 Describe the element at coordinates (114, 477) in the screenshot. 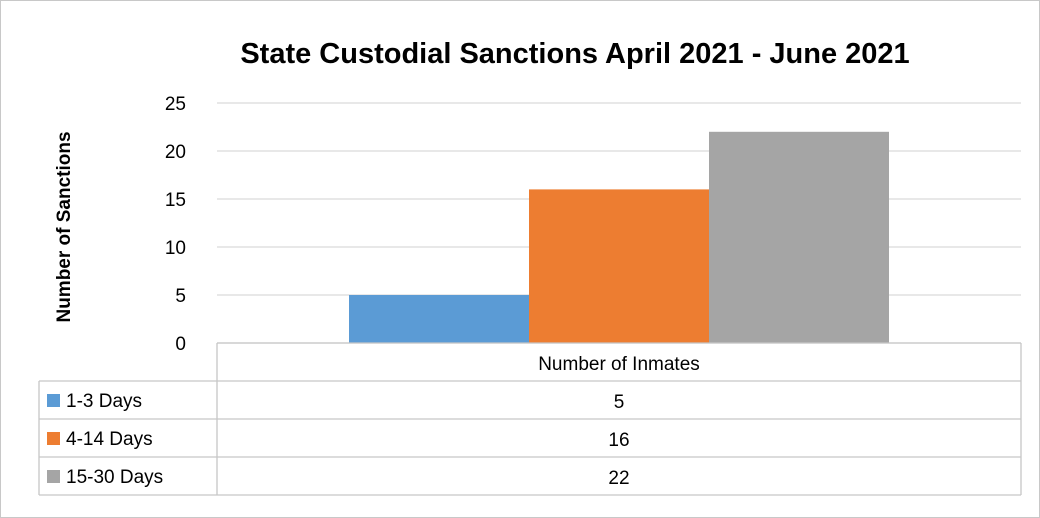

I see `legend-label: 15-30 Days` at that location.